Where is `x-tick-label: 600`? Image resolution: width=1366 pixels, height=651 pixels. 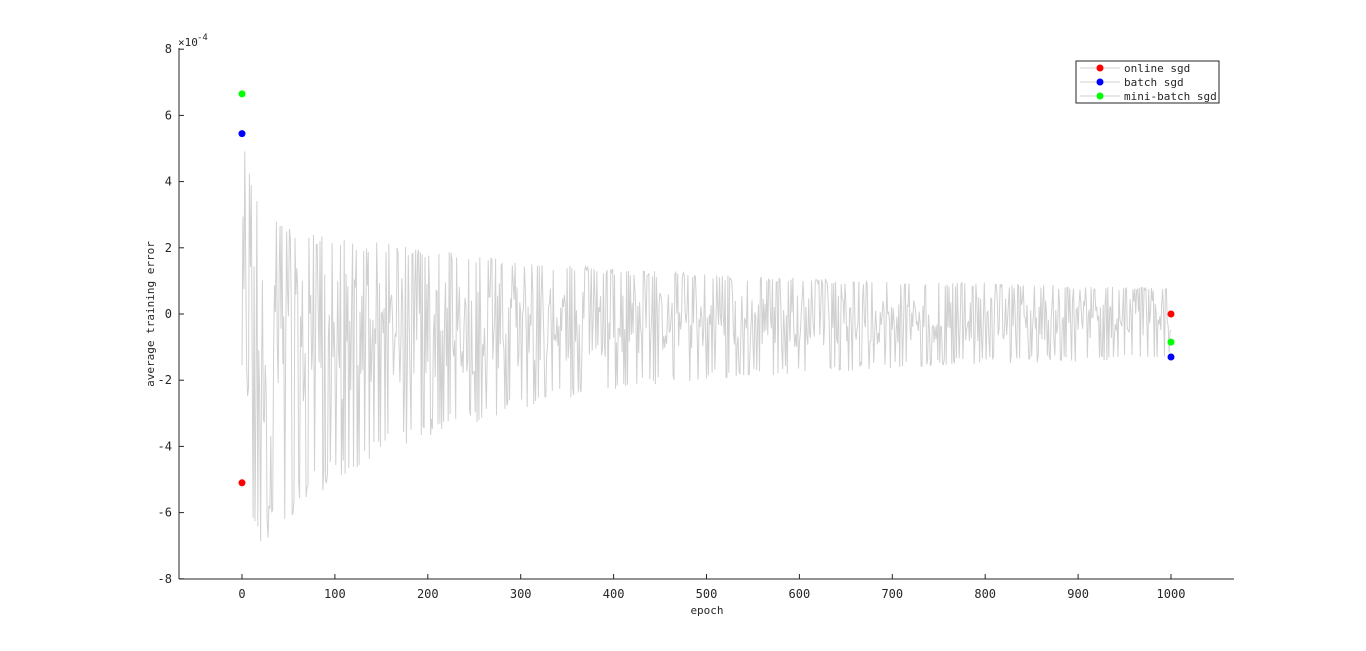
x-tick-label: 600 is located at coordinates (800, 594).